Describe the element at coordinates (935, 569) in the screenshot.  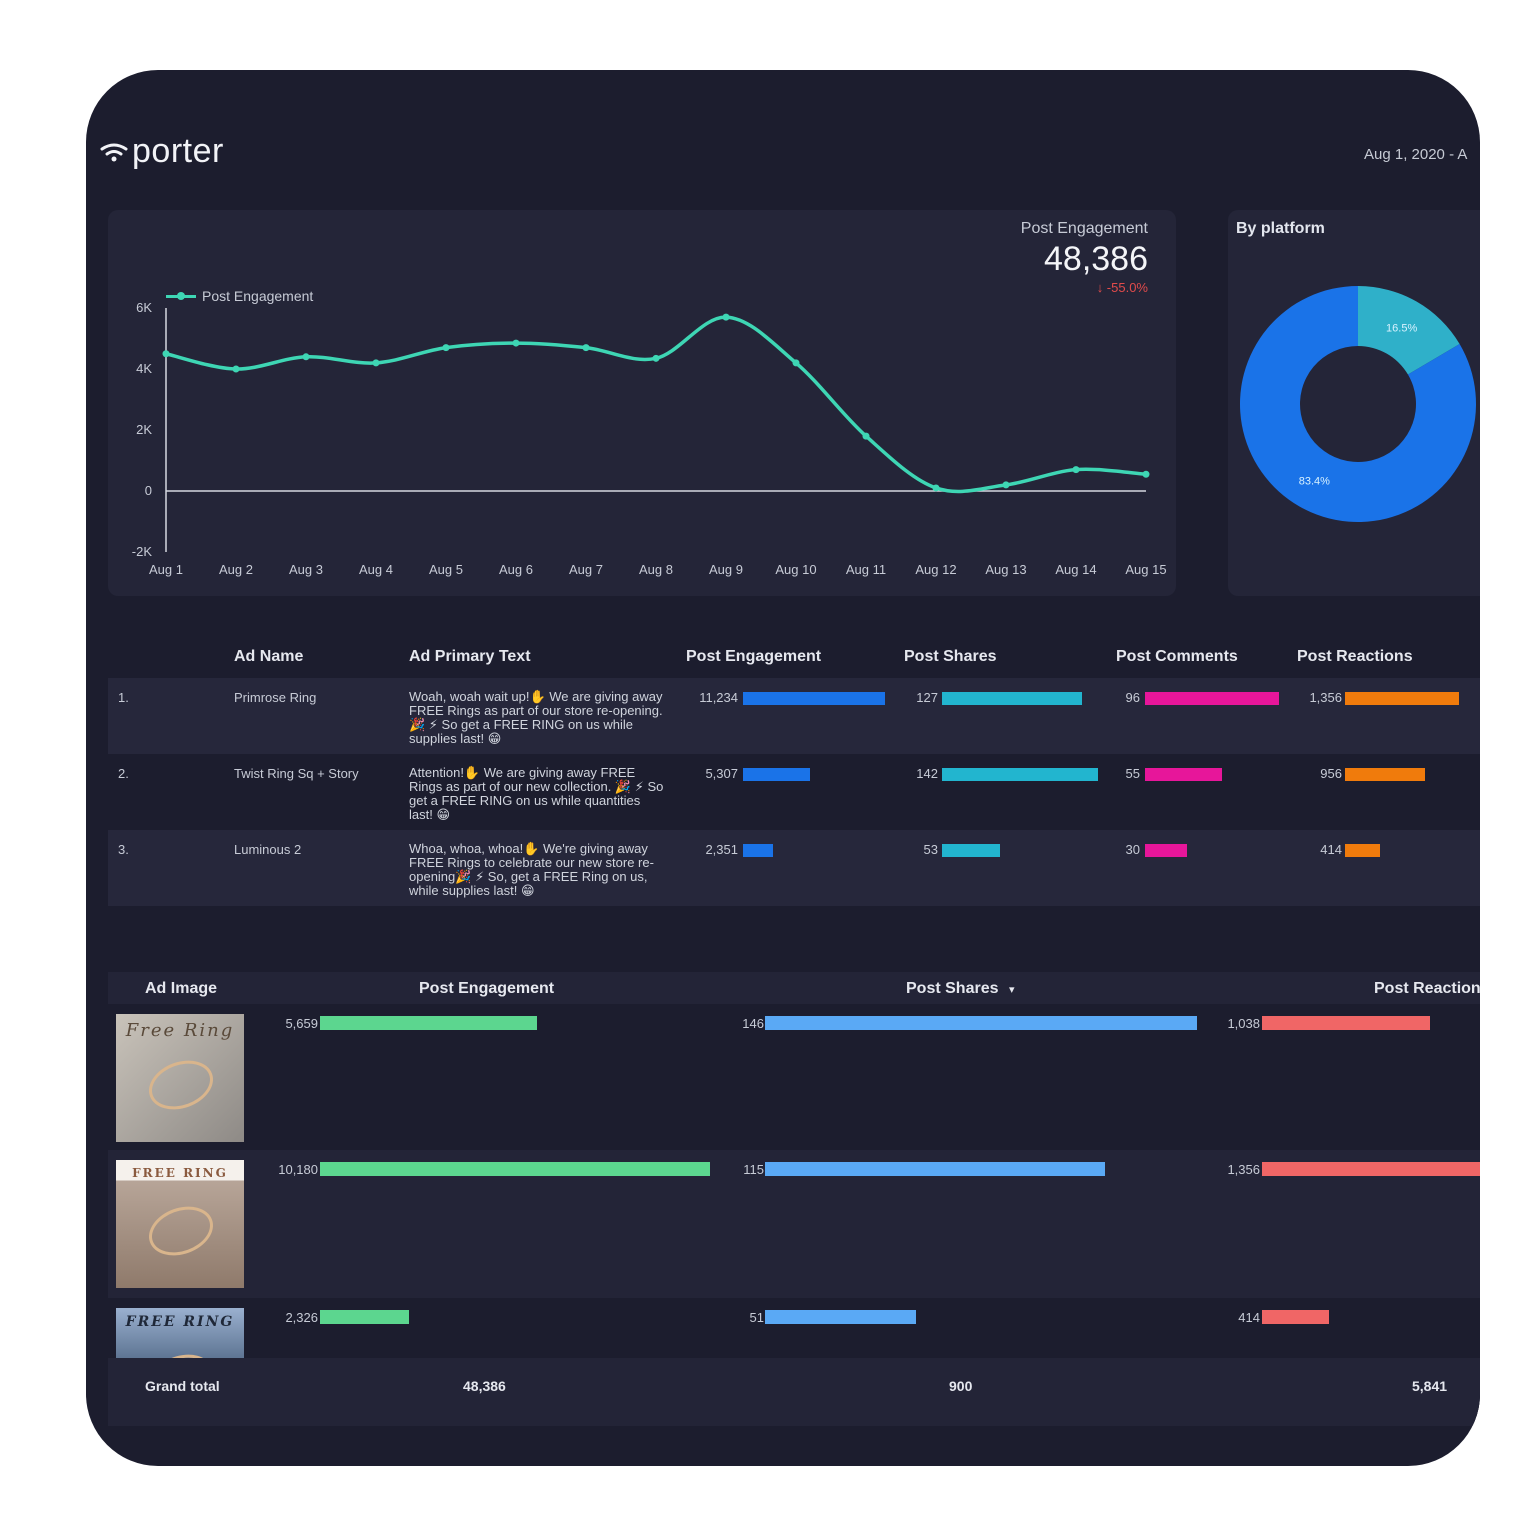
I see `x-tick-label: Aug 12` at that location.